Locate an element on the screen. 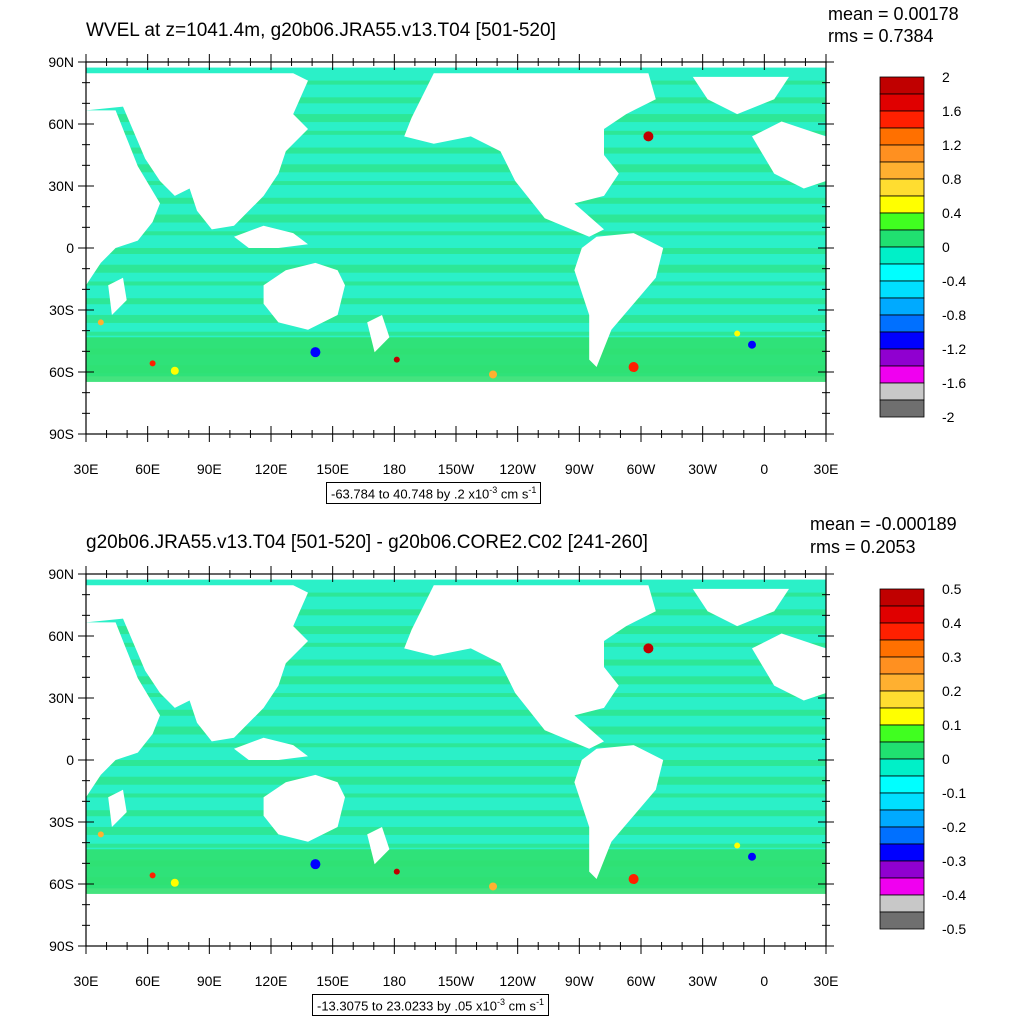  colorbar-label: 1.6 is located at coordinates (952, 111).